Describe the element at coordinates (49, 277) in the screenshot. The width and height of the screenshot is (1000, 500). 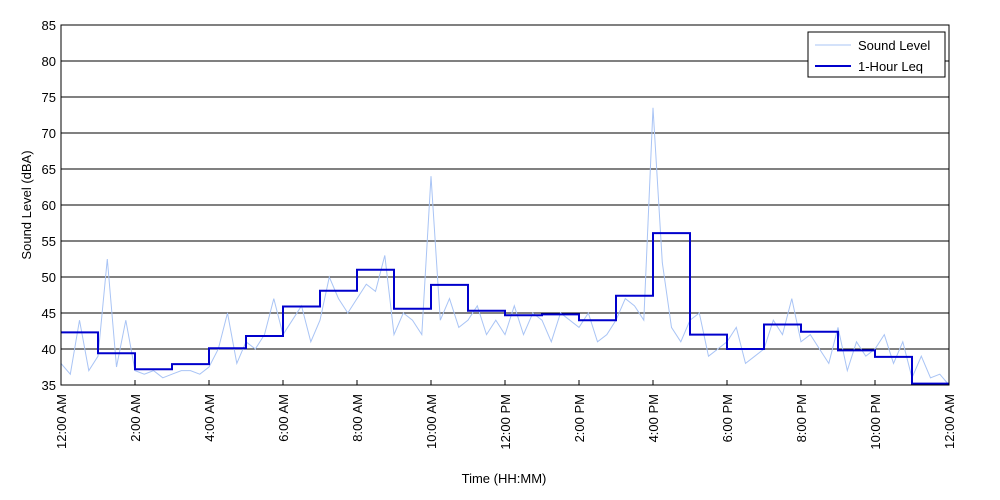
I see `y-tick-label: 50` at that location.